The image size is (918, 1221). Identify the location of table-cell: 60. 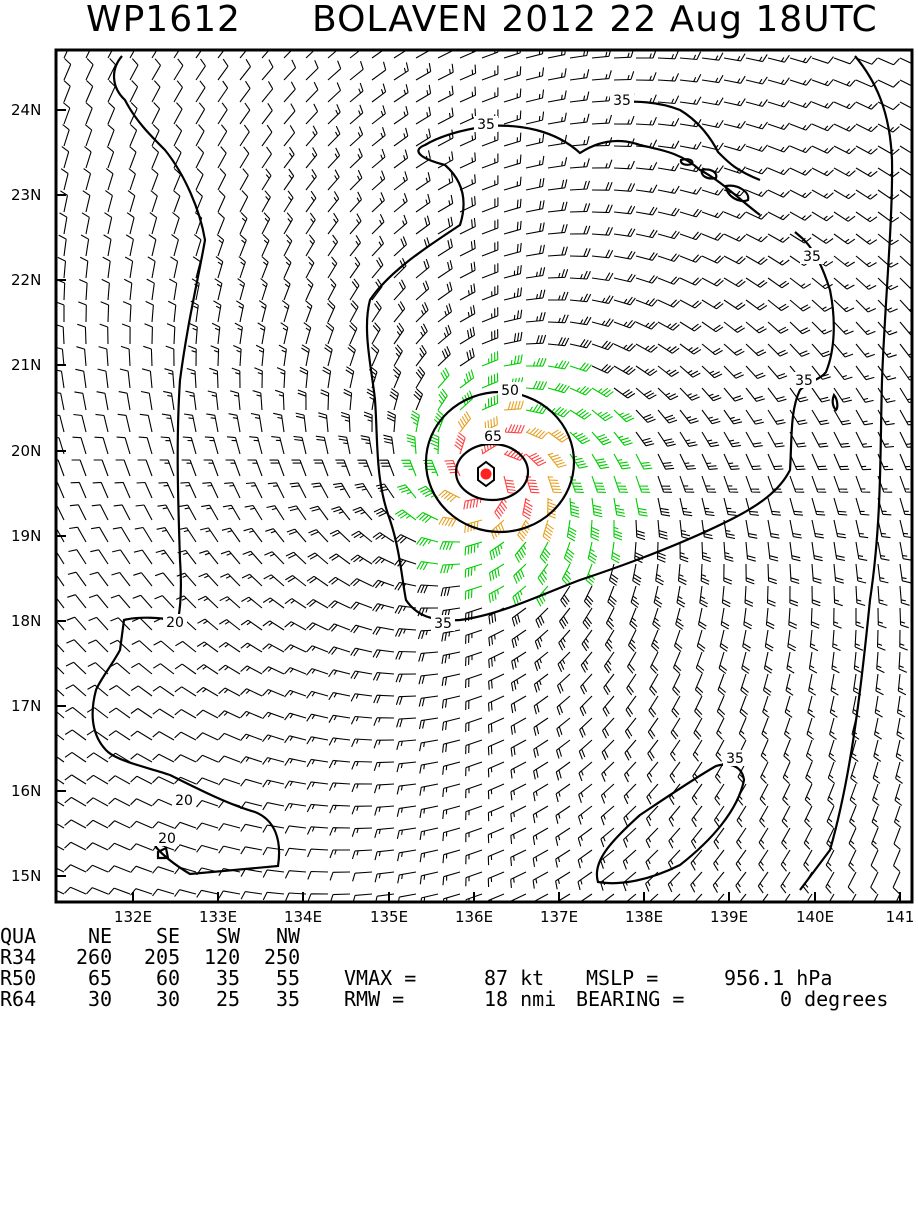
(168, 978).